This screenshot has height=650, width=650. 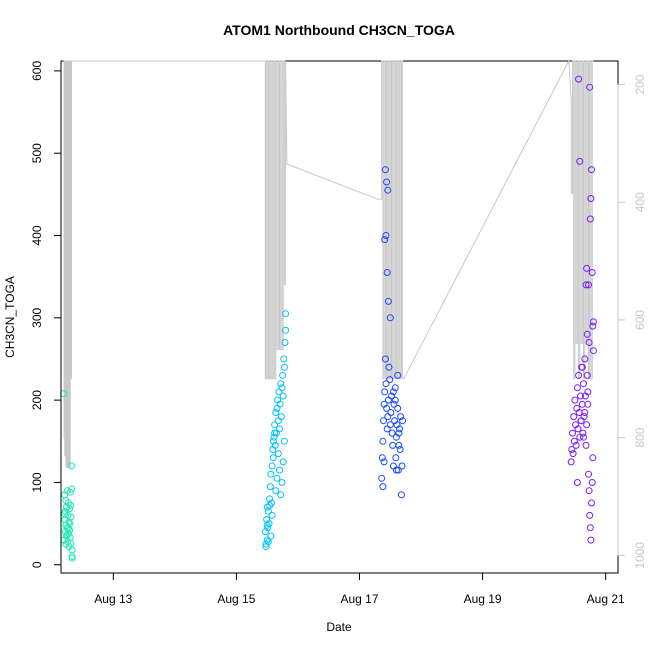 I want to click on chart-title: ATOM1 Northbound CH3CN_TOGA, so click(x=339, y=30).